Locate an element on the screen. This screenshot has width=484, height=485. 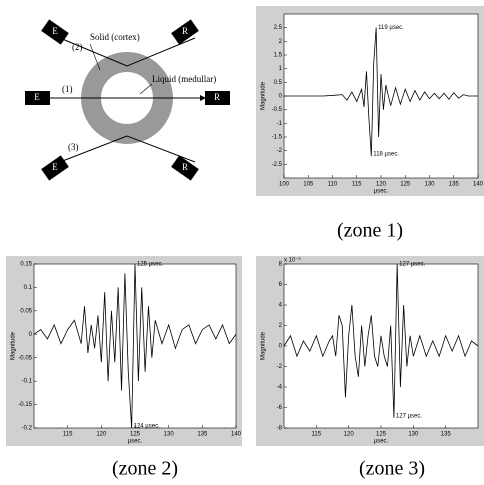
y-tick-label: -6 is located at coordinates (280, 408).